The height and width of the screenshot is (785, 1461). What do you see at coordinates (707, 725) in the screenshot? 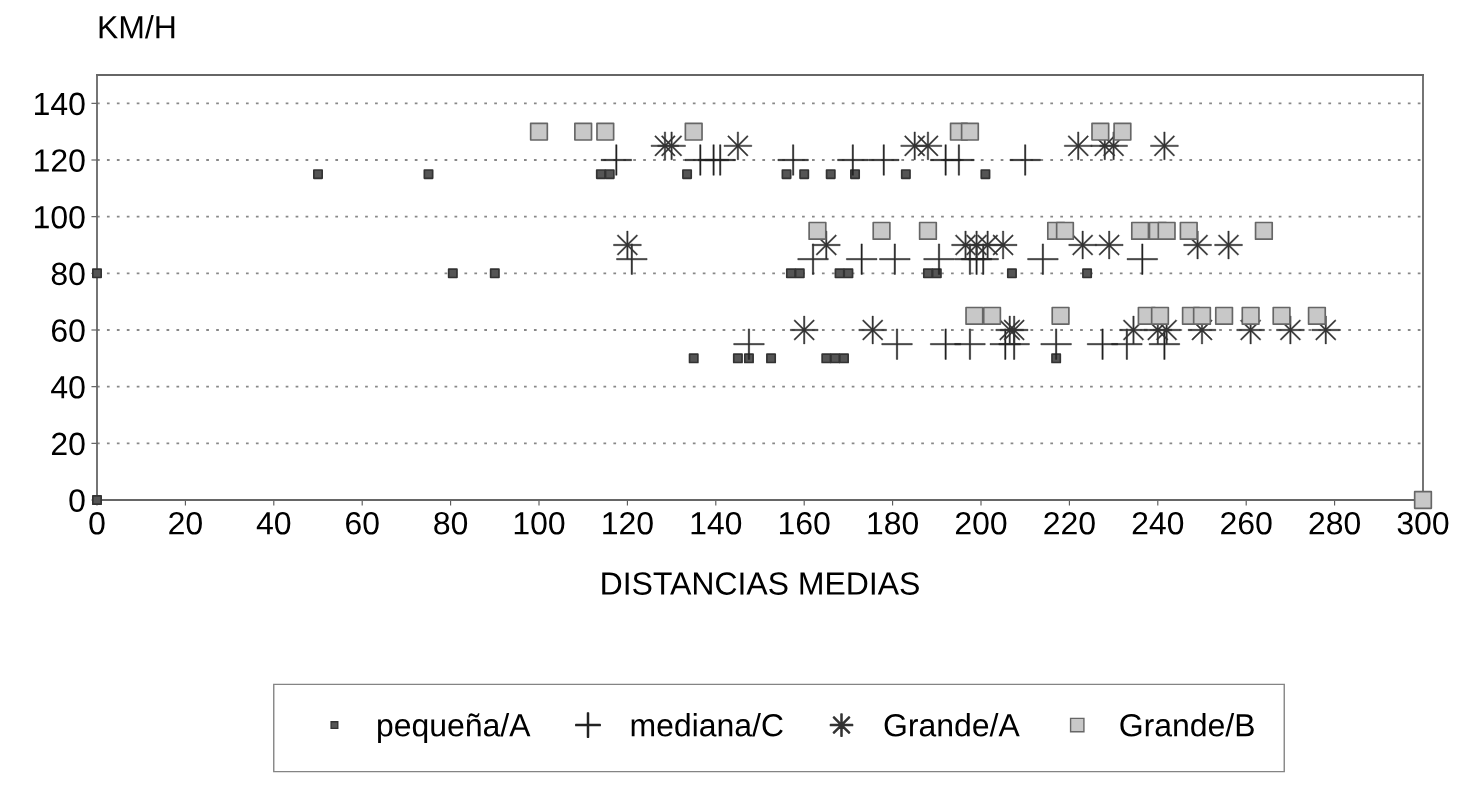
I see `legend-label: mediana/C` at bounding box center [707, 725].